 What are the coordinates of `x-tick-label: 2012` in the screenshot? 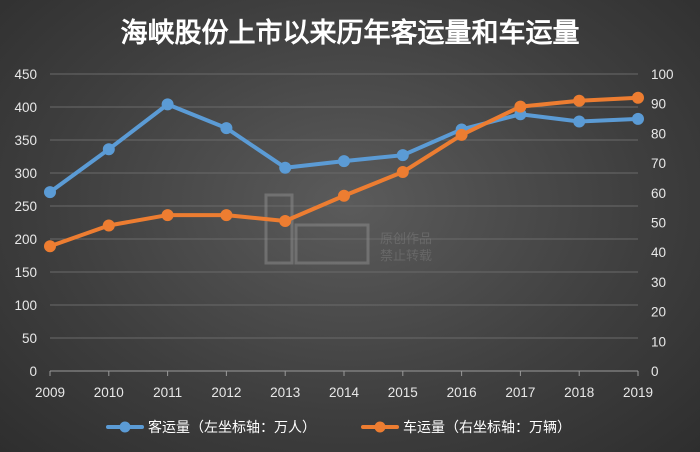 It's located at (226, 392).